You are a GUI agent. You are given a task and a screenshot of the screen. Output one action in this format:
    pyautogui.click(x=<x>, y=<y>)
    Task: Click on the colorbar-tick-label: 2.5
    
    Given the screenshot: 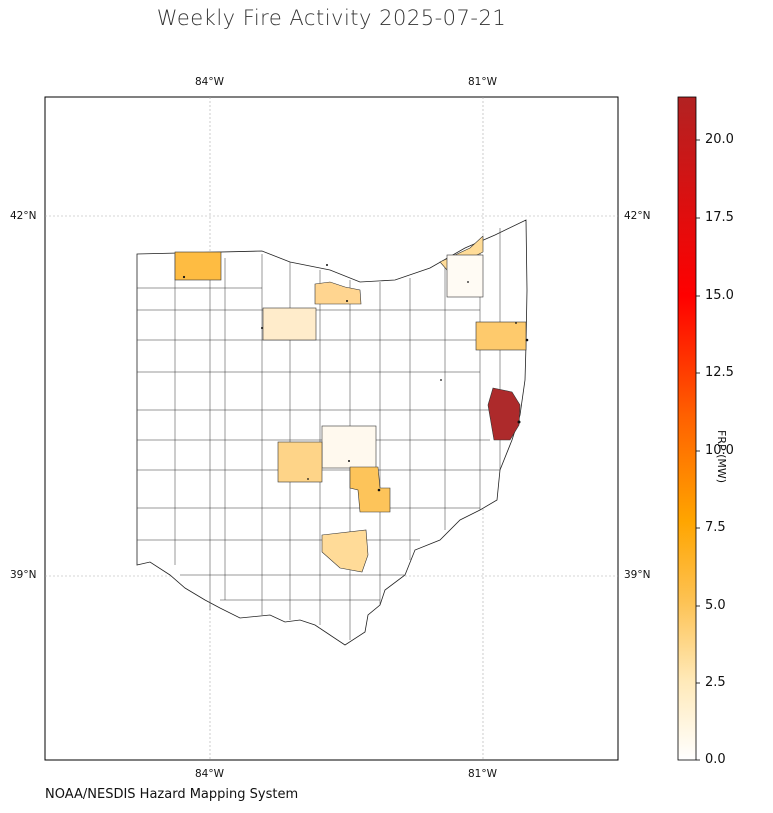 What is the action you would take?
    pyautogui.click(x=715, y=682)
    